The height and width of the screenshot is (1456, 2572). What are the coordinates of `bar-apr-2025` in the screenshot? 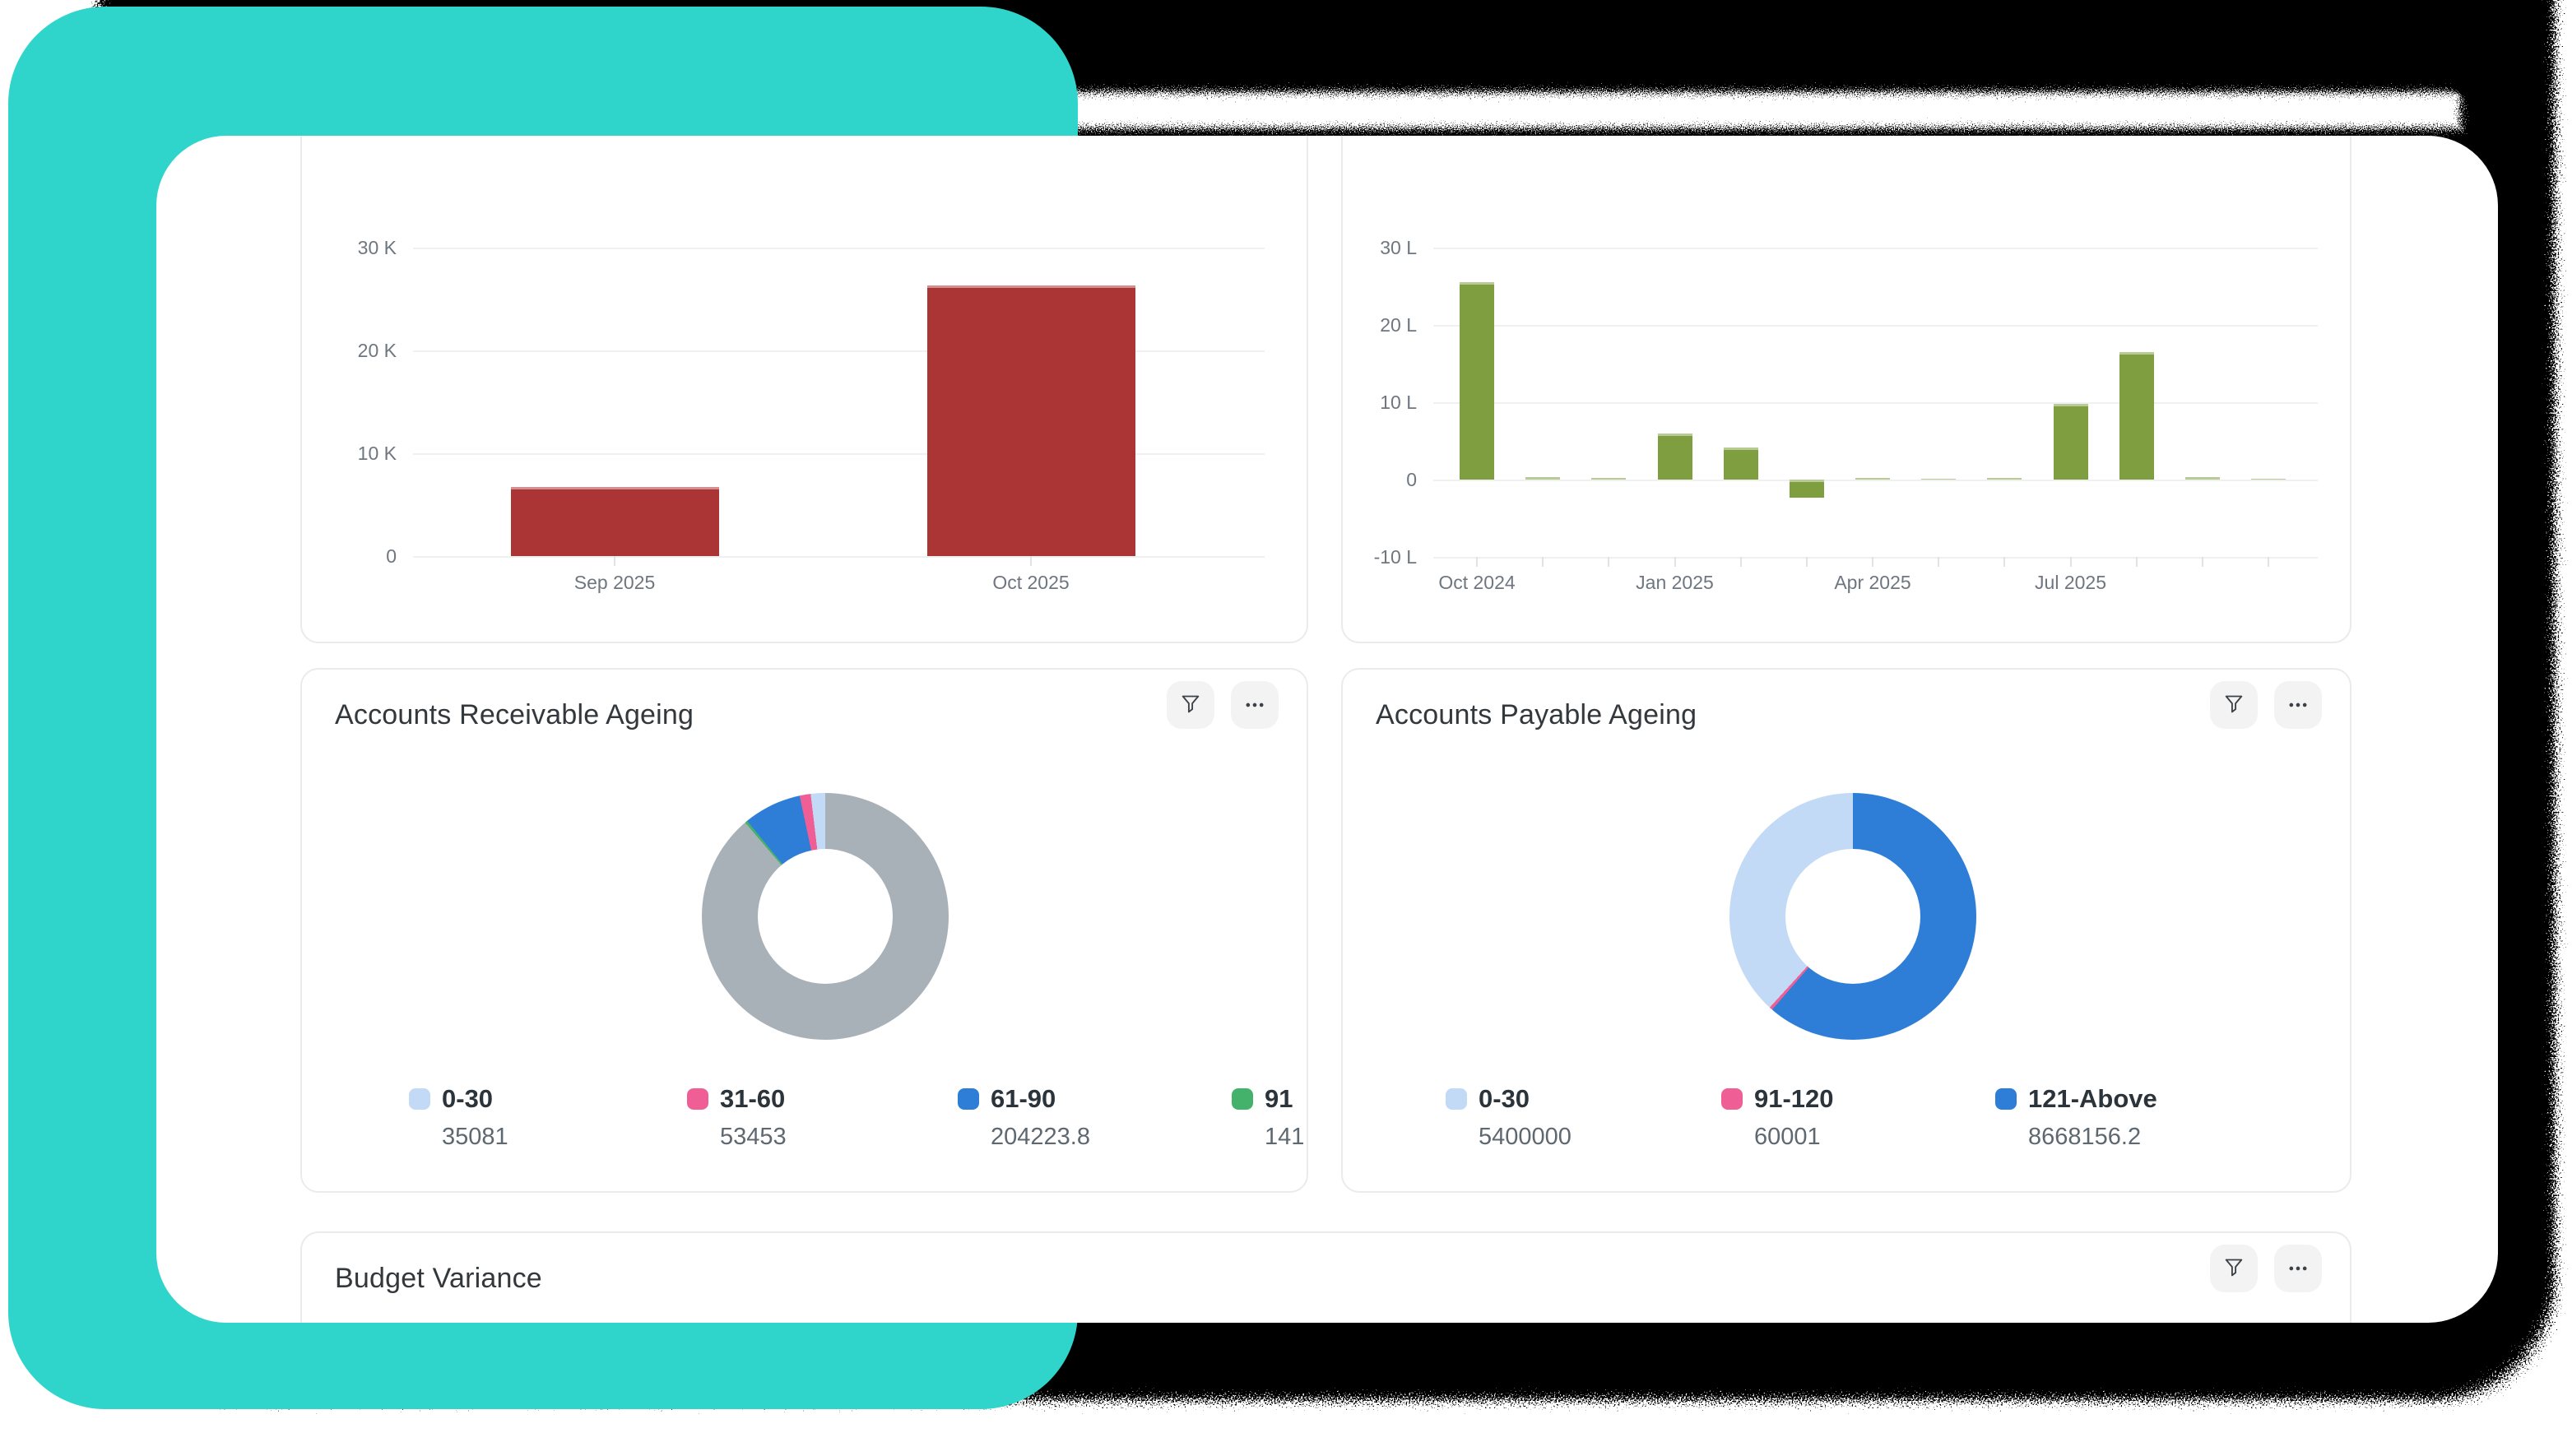 It's located at (1873, 479).